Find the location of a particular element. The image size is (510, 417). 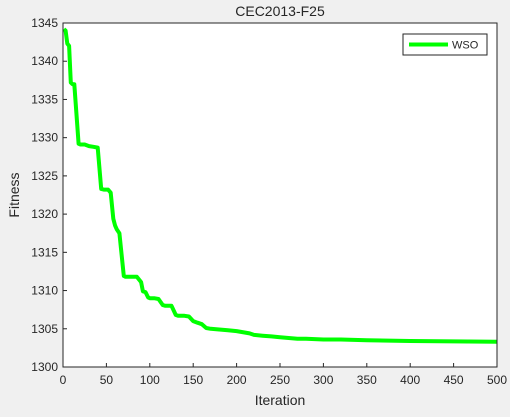

y-tick-label: 1310 is located at coordinates (44, 291).